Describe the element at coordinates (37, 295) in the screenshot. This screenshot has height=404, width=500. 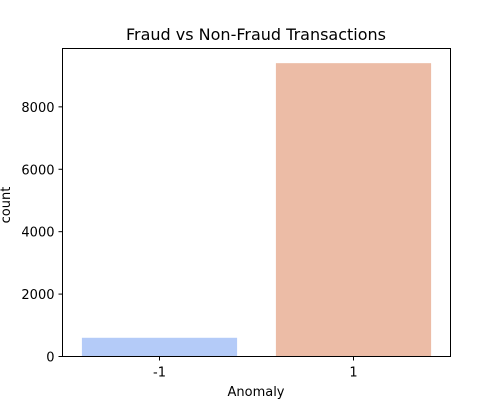
I see `y-tick-label: 2000` at that location.